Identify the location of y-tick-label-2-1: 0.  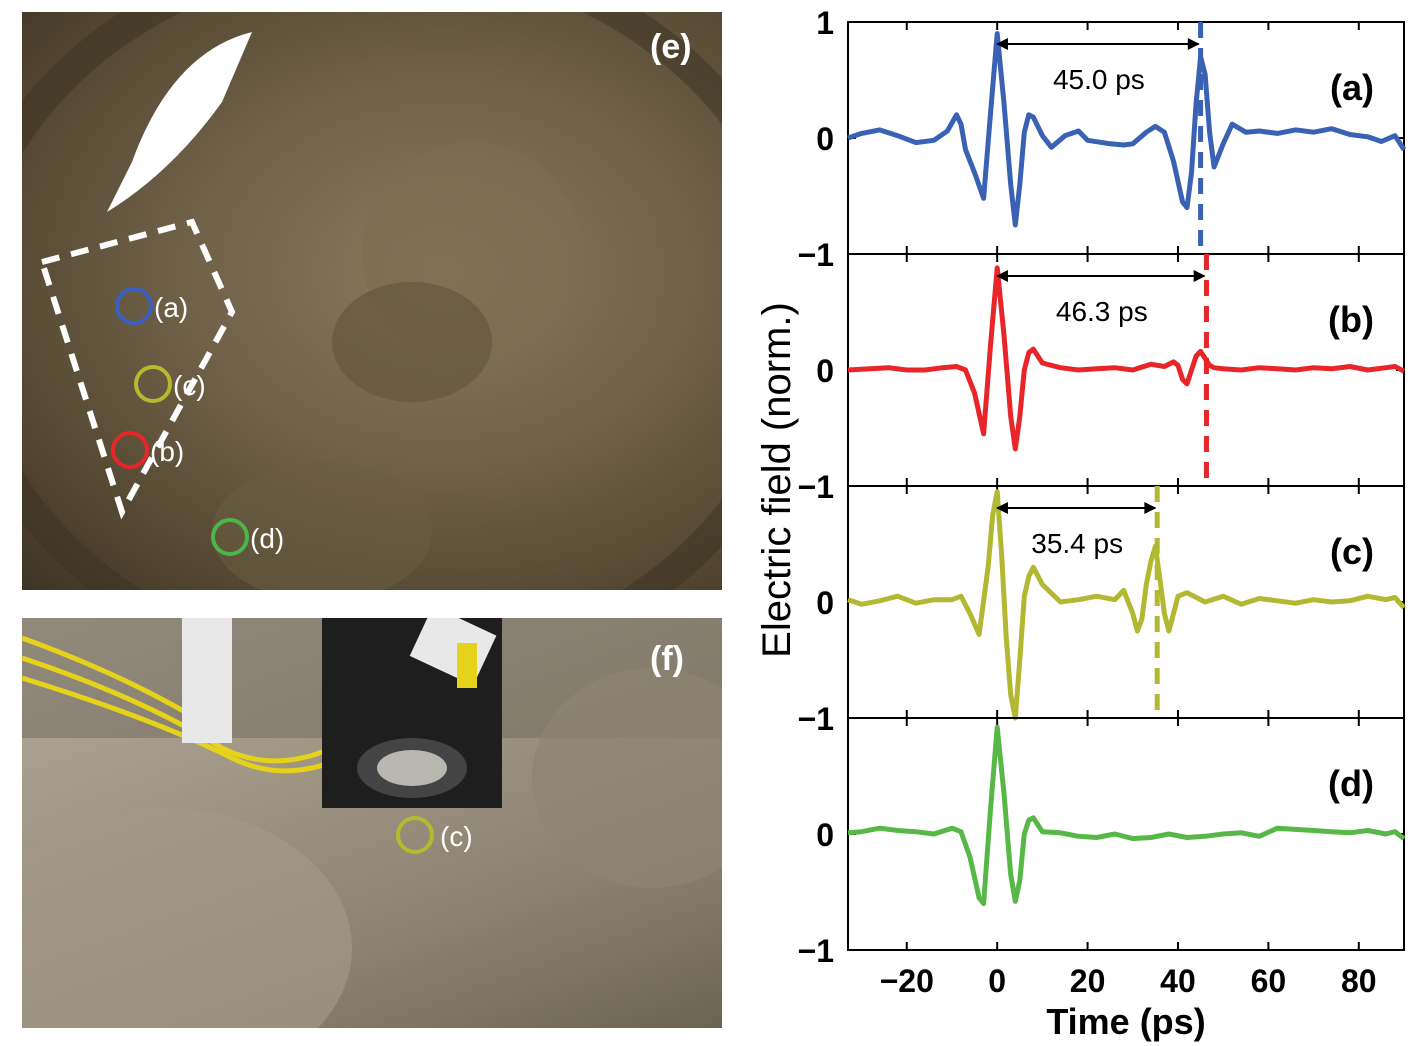
(825, 603).